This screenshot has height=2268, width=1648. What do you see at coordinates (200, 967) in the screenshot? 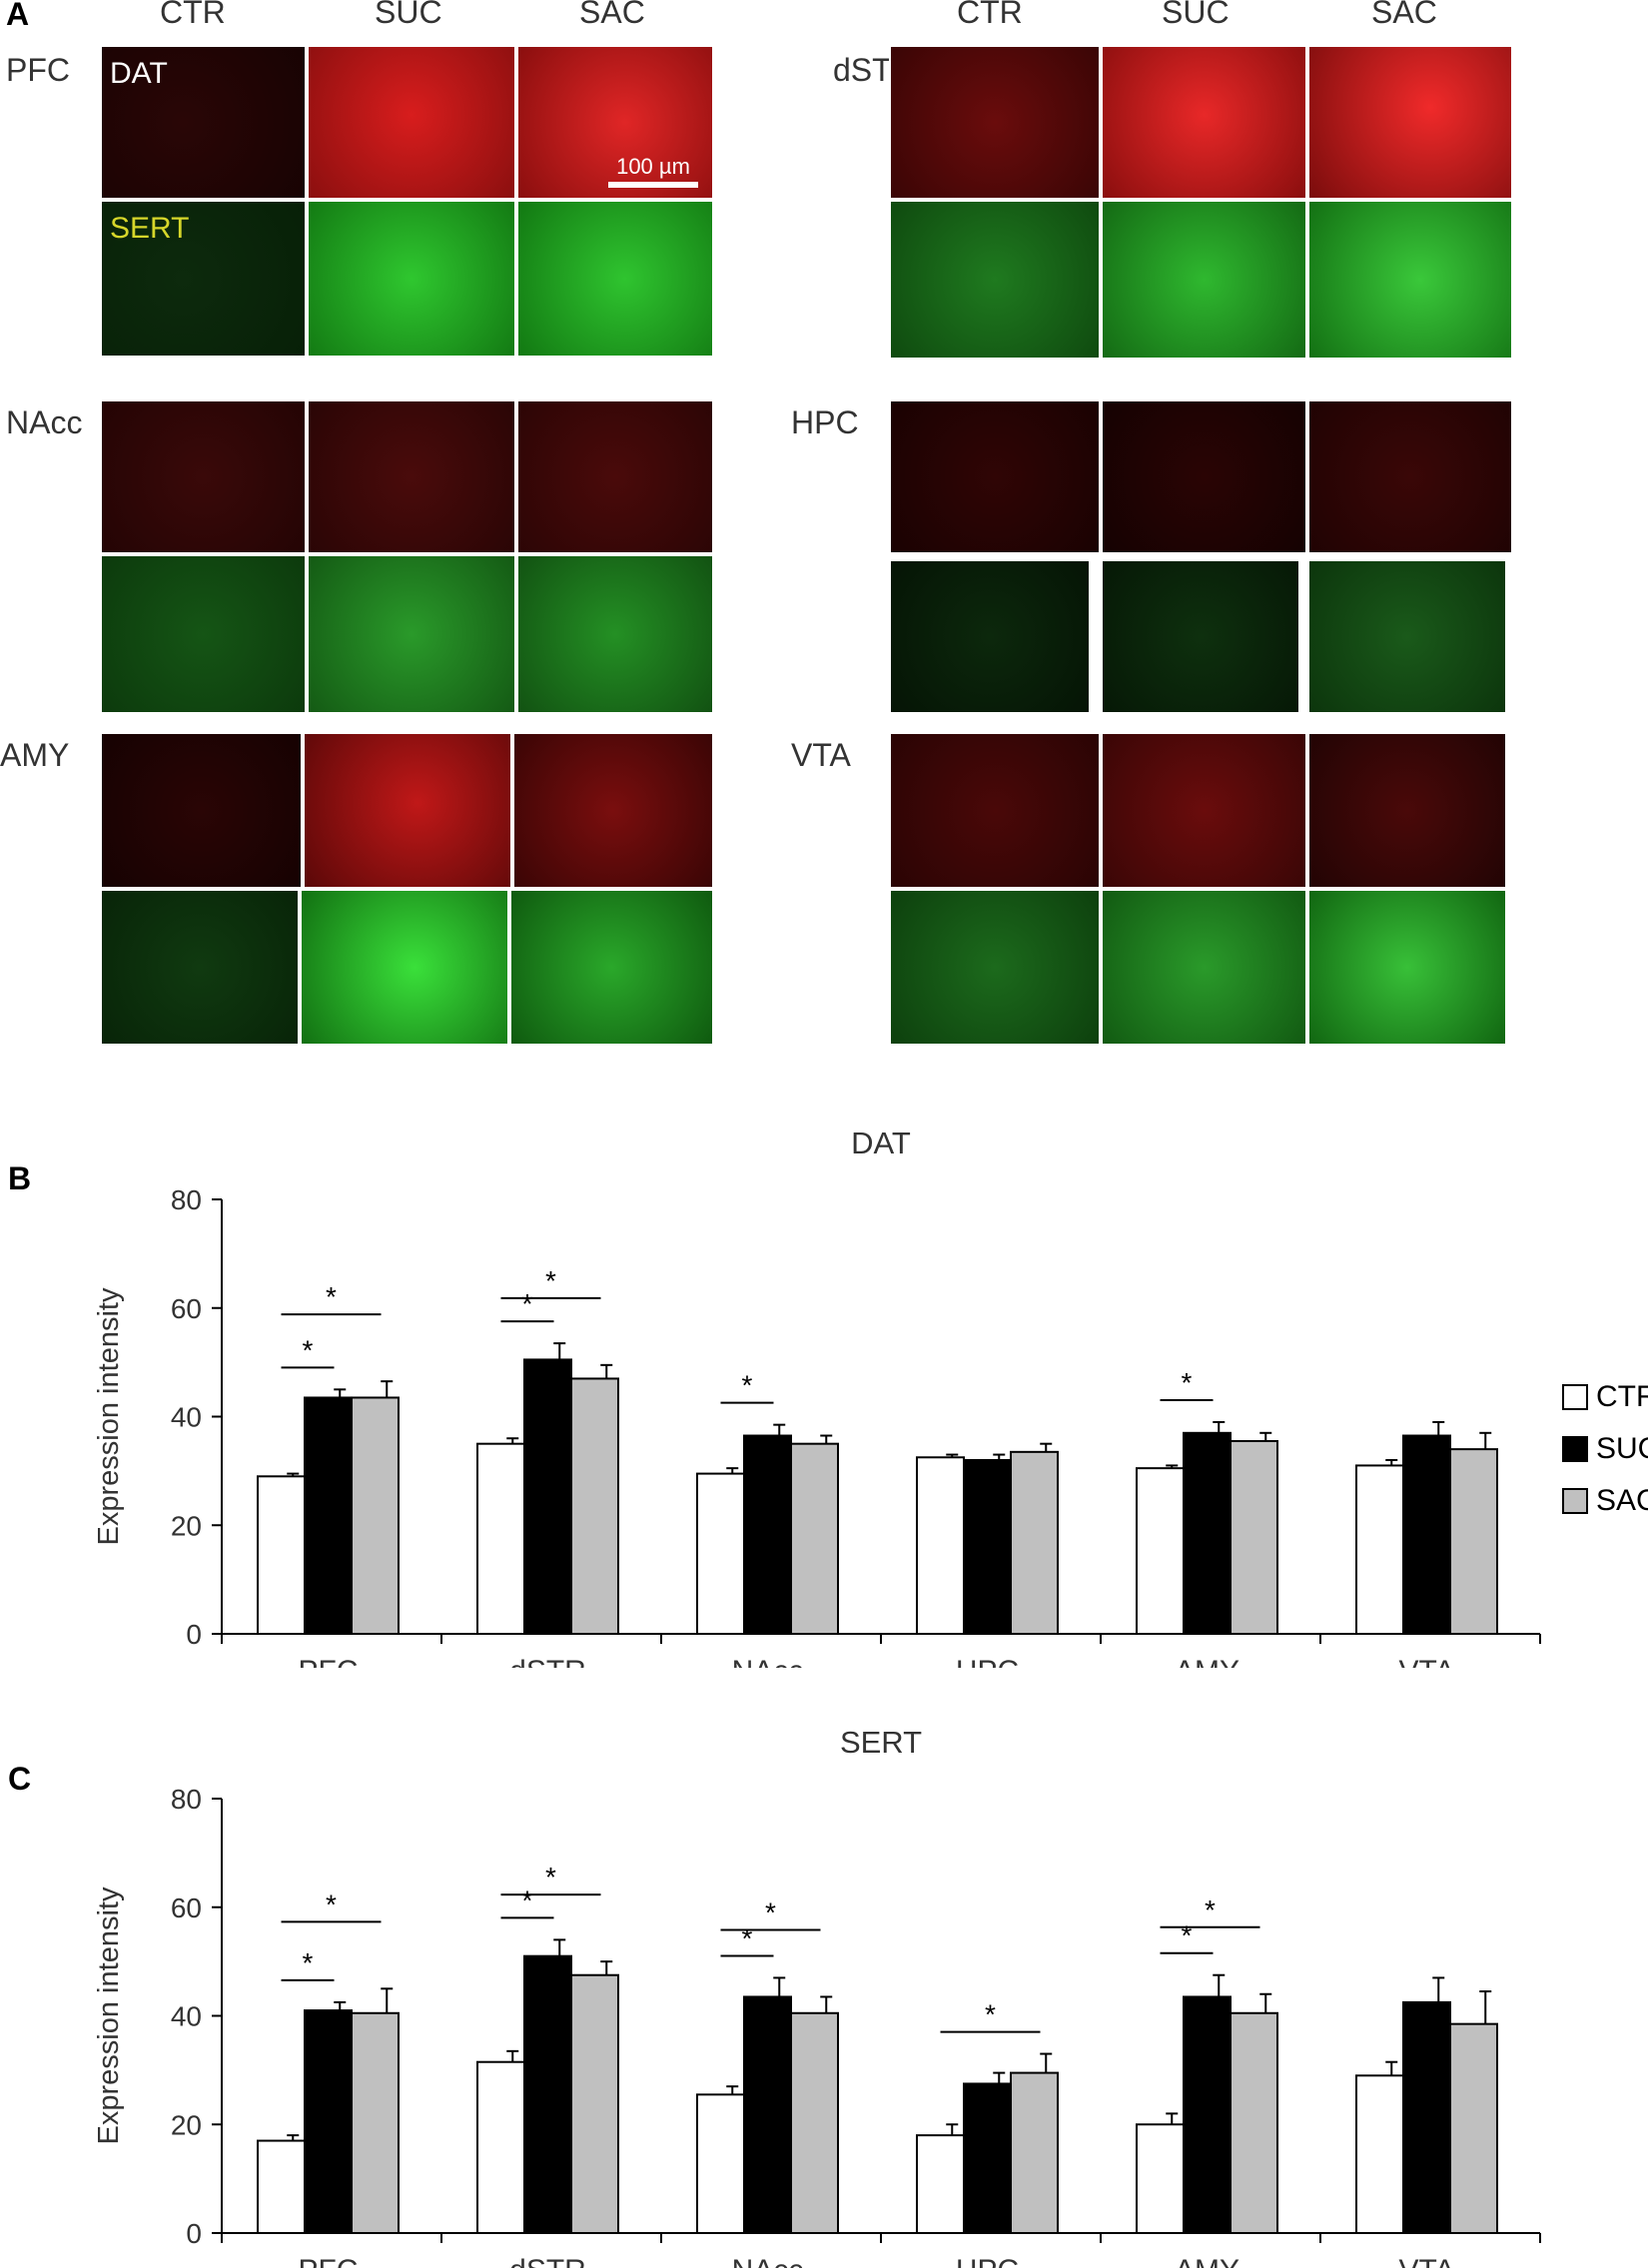
I see `micrograph-amy-sert-ctr` at bounding box center [200, 967].